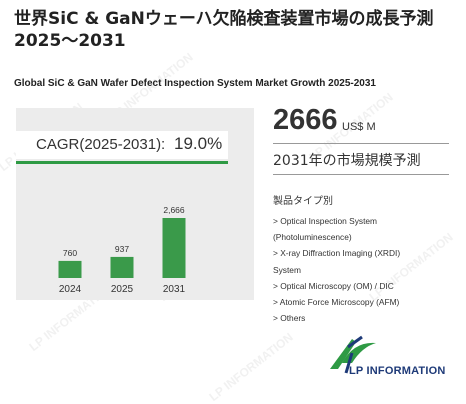  What do you see at coordinates (70, 289) in the screenshot?
I see `x-tick-label-2024: 2024` at bounding box center [70, 289].